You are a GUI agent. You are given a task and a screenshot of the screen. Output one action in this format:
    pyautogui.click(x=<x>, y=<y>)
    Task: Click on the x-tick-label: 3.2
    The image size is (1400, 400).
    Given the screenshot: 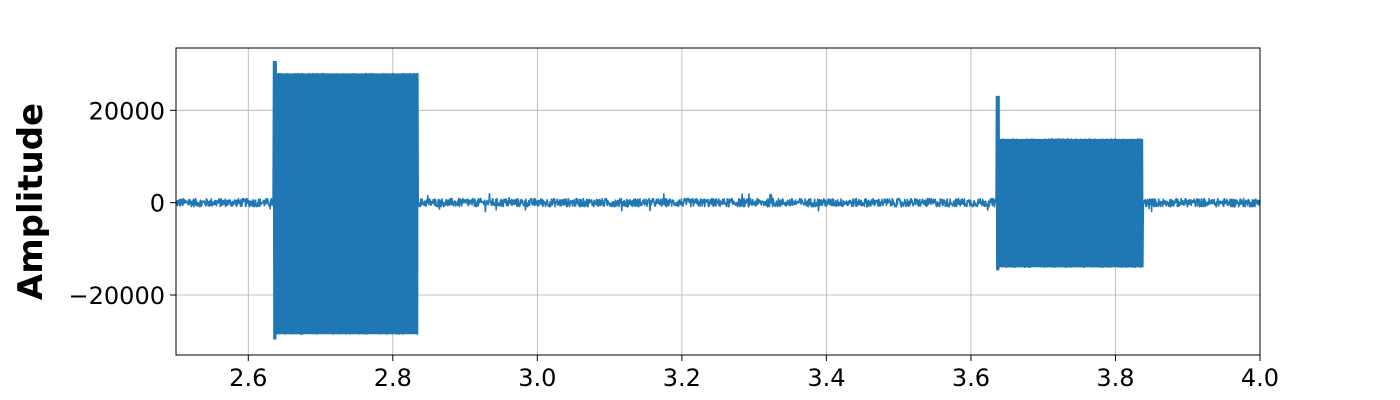 What is the action you would take?
    pyautogui.click(x=682, y=378)
    